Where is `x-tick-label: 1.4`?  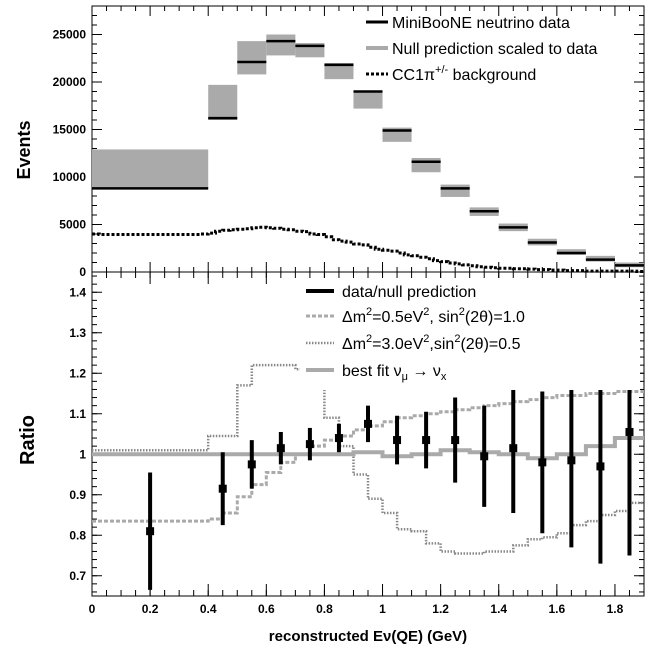 x-tick-label: 1.4 is located at coordinates (498, 609).